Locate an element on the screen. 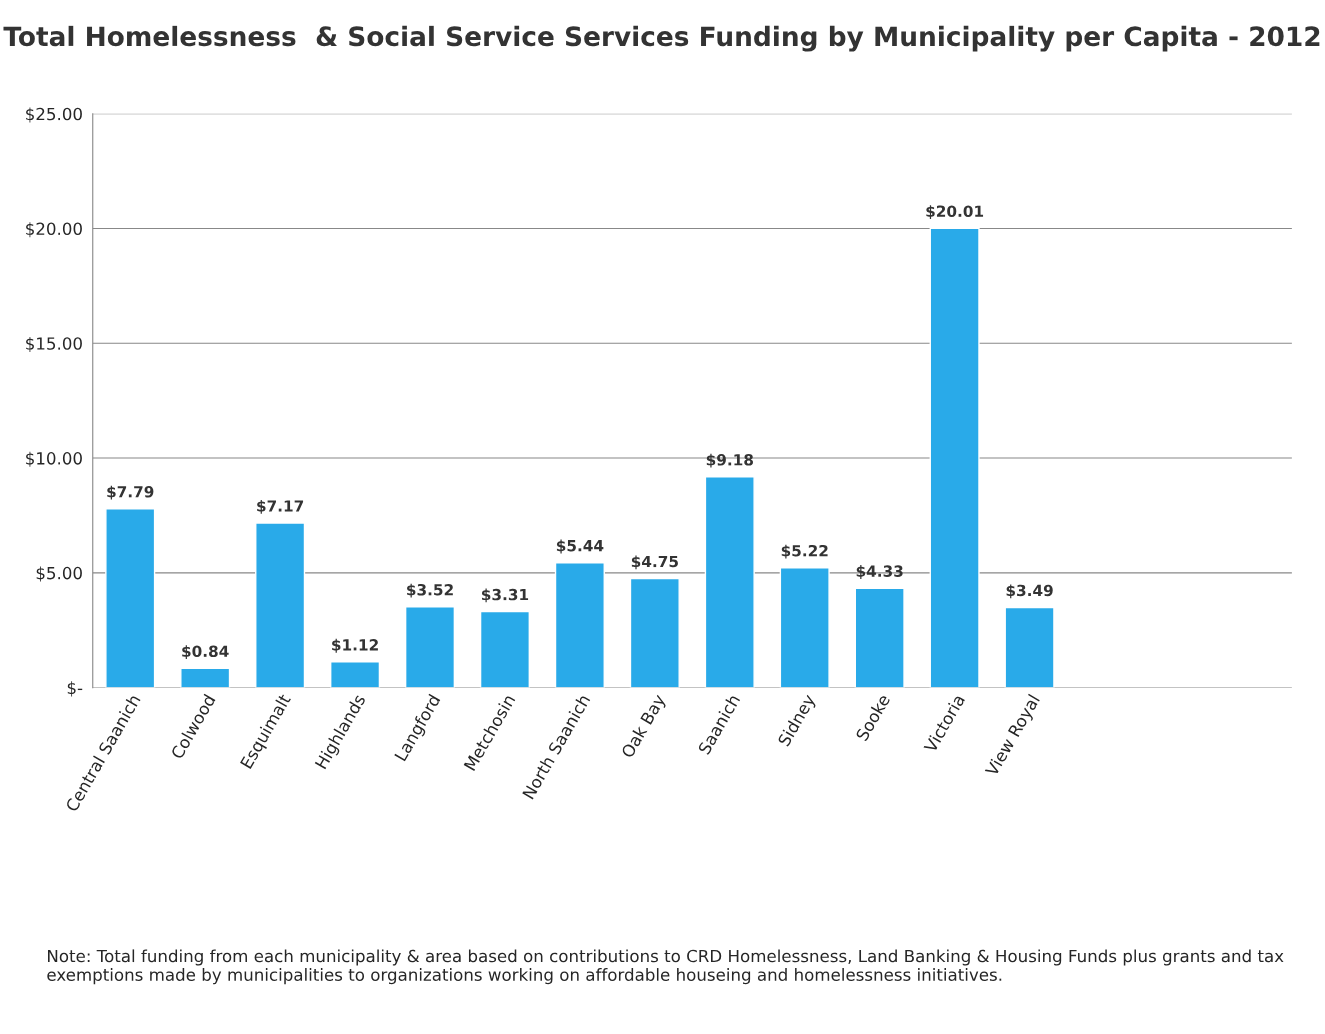 The width and height of the screenshot is (1325, 1034). data-label: $5.22 is located at coordinates (804, 551).